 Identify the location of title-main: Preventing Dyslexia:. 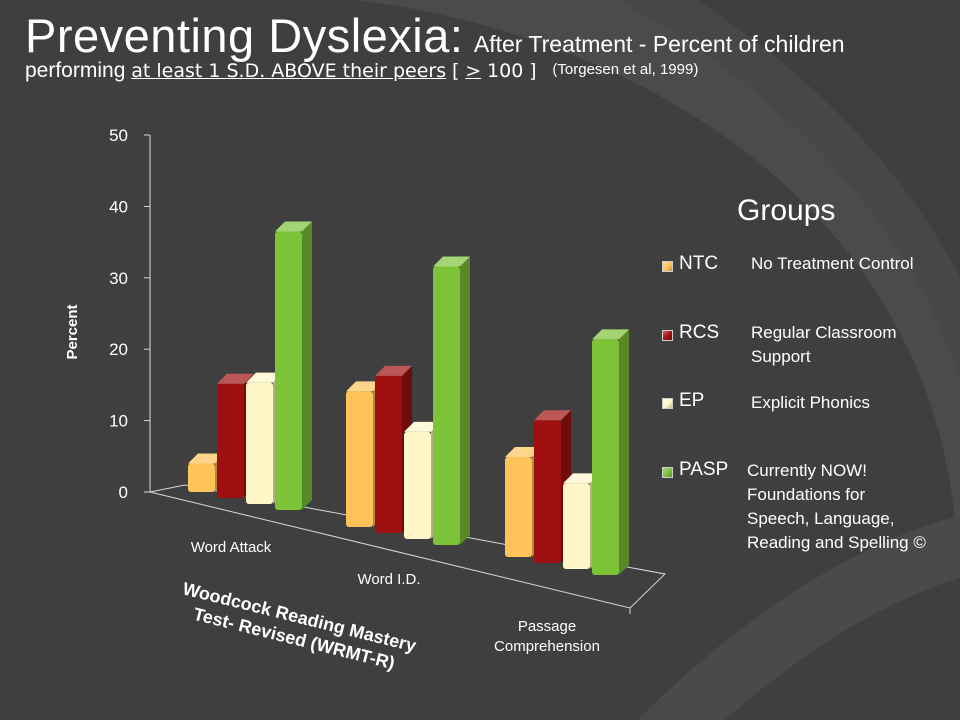
(244, 35).